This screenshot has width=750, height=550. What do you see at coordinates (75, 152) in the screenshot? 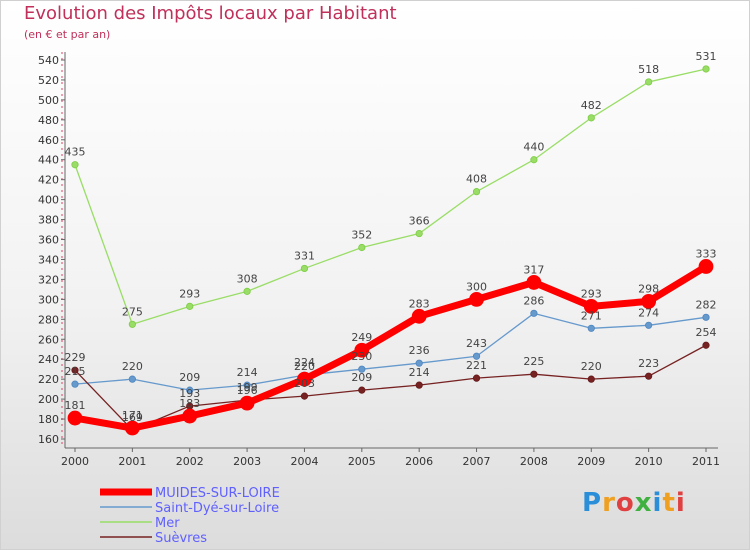
I see `data-label: 435` at bounding box center [75, 152].